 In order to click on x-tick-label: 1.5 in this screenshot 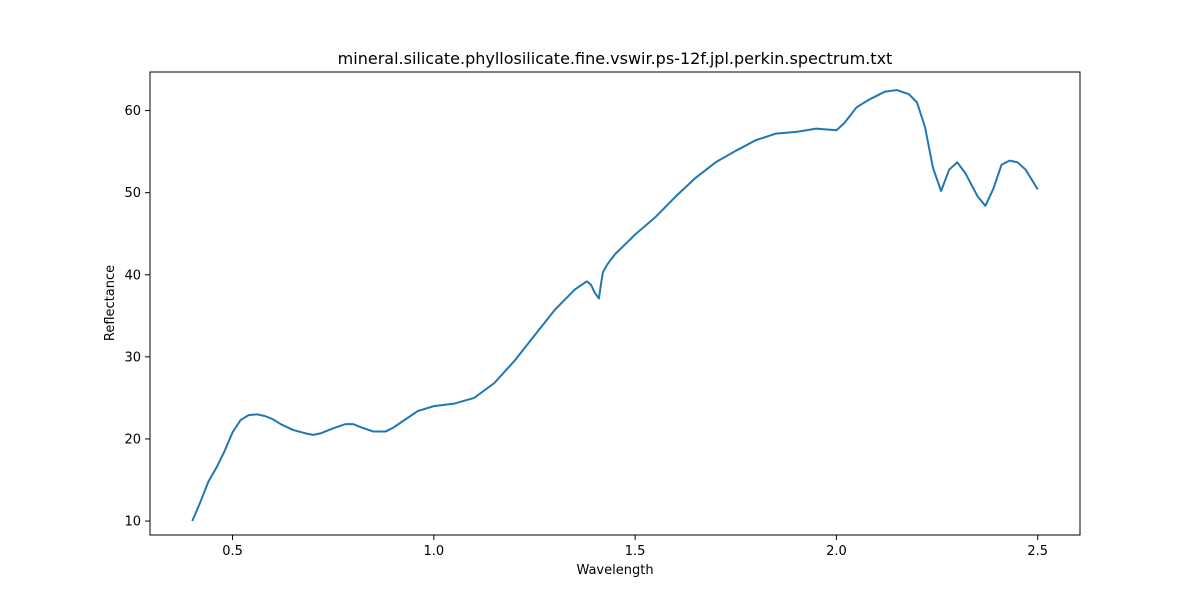, I will do `click(635, 551)`.